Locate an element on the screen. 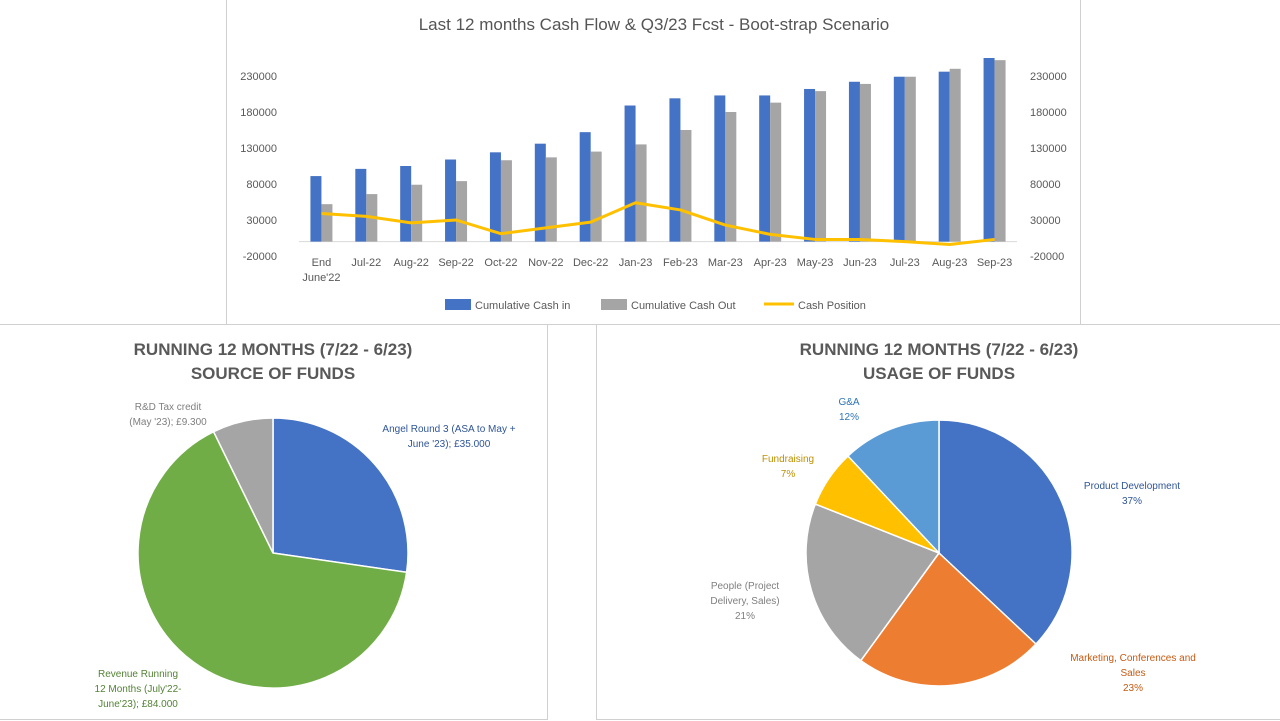 The height and width of the screenshot is (721, 1280). x-tick-label: Sep-22 is located at coordinates (455, 263).